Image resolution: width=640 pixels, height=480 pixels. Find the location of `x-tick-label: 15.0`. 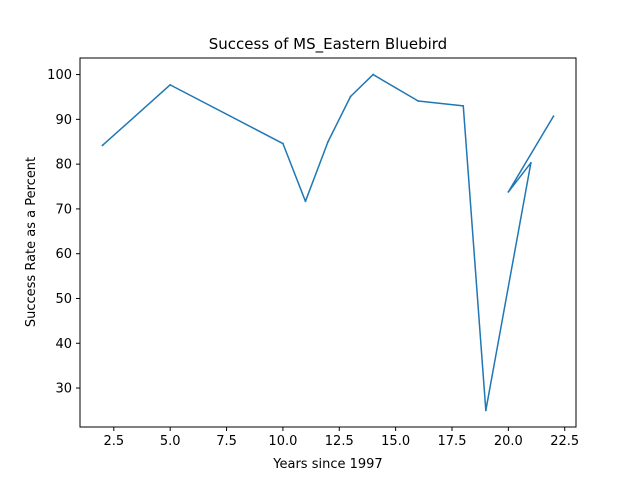

x-tick-label: 15.0 is located at coordinates (395, 441).